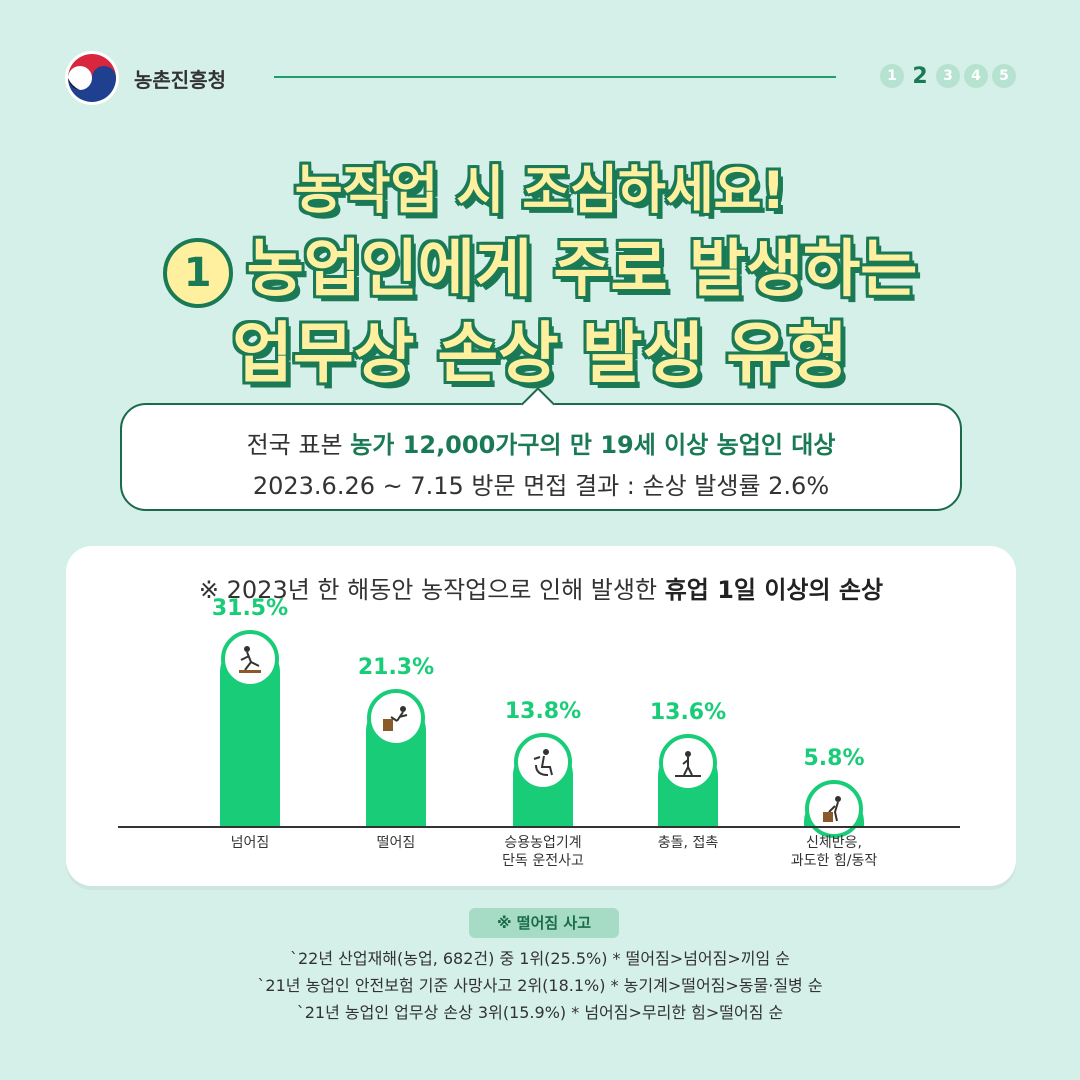 The image size is (1080, 1080). What do you see at coordinates (834, 759) in the screenshot?
I see `bar-value-label-5: 5.8%` at bounding box center [834, 759].